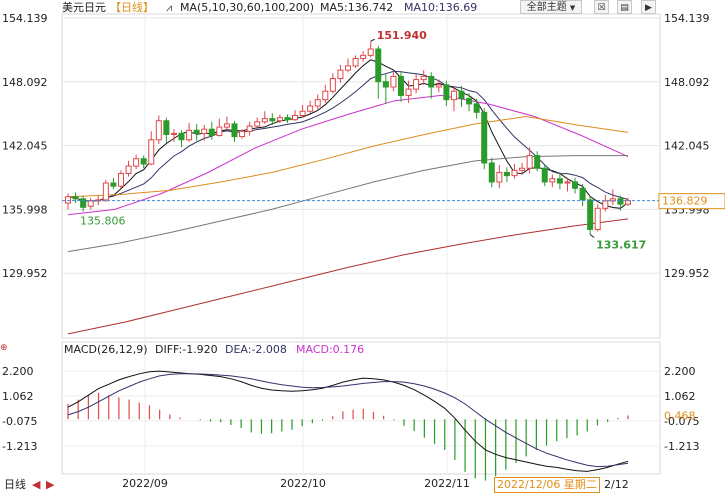  Describe the element at coordinates (546, 7) in the screenshot. I see `theme-select-label: 全部主题` at that location.